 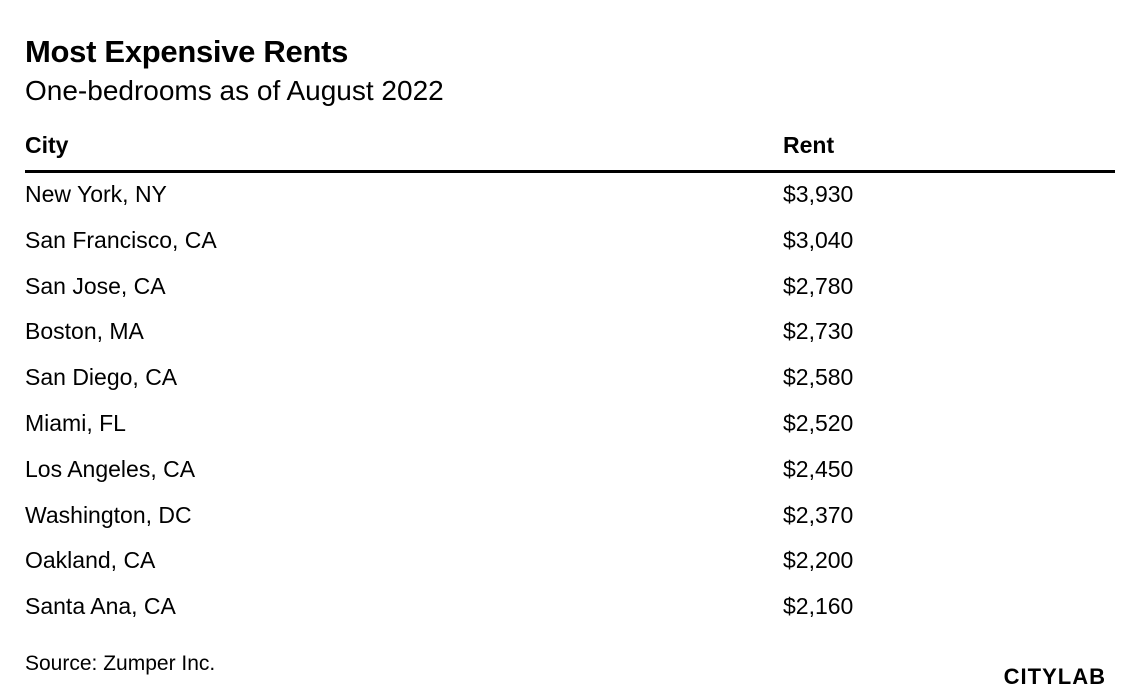 I want to click on chart-subtitle: One-bedrooms as of August 2022, so click(x=234, y=90).